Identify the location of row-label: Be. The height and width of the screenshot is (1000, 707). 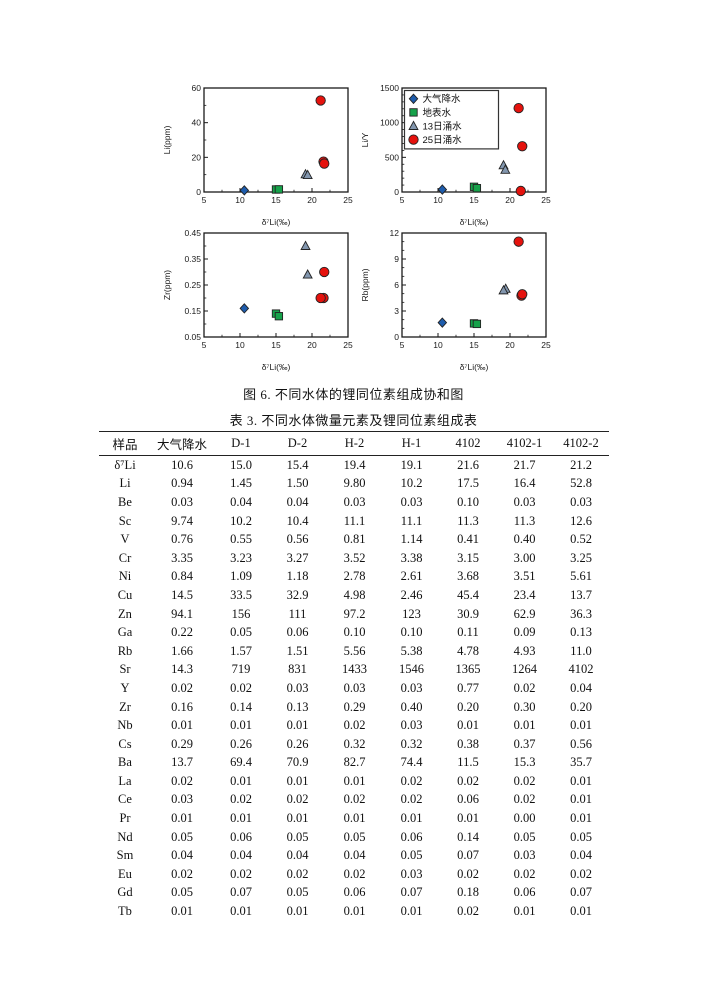
(125, 501).